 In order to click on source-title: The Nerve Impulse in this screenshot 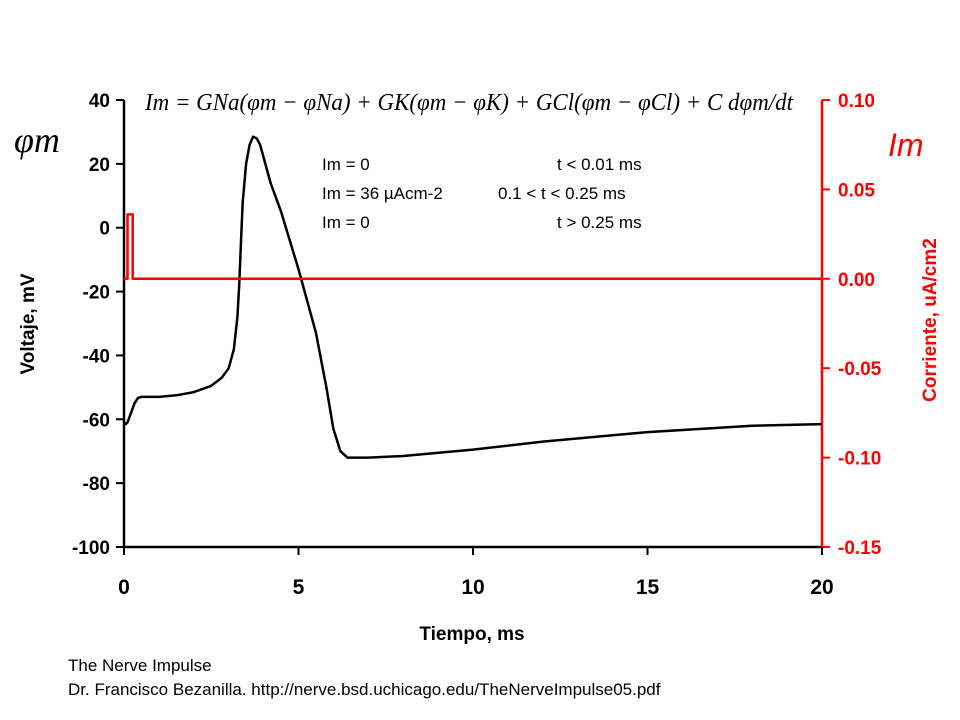, I will do `click(140, 665)`.